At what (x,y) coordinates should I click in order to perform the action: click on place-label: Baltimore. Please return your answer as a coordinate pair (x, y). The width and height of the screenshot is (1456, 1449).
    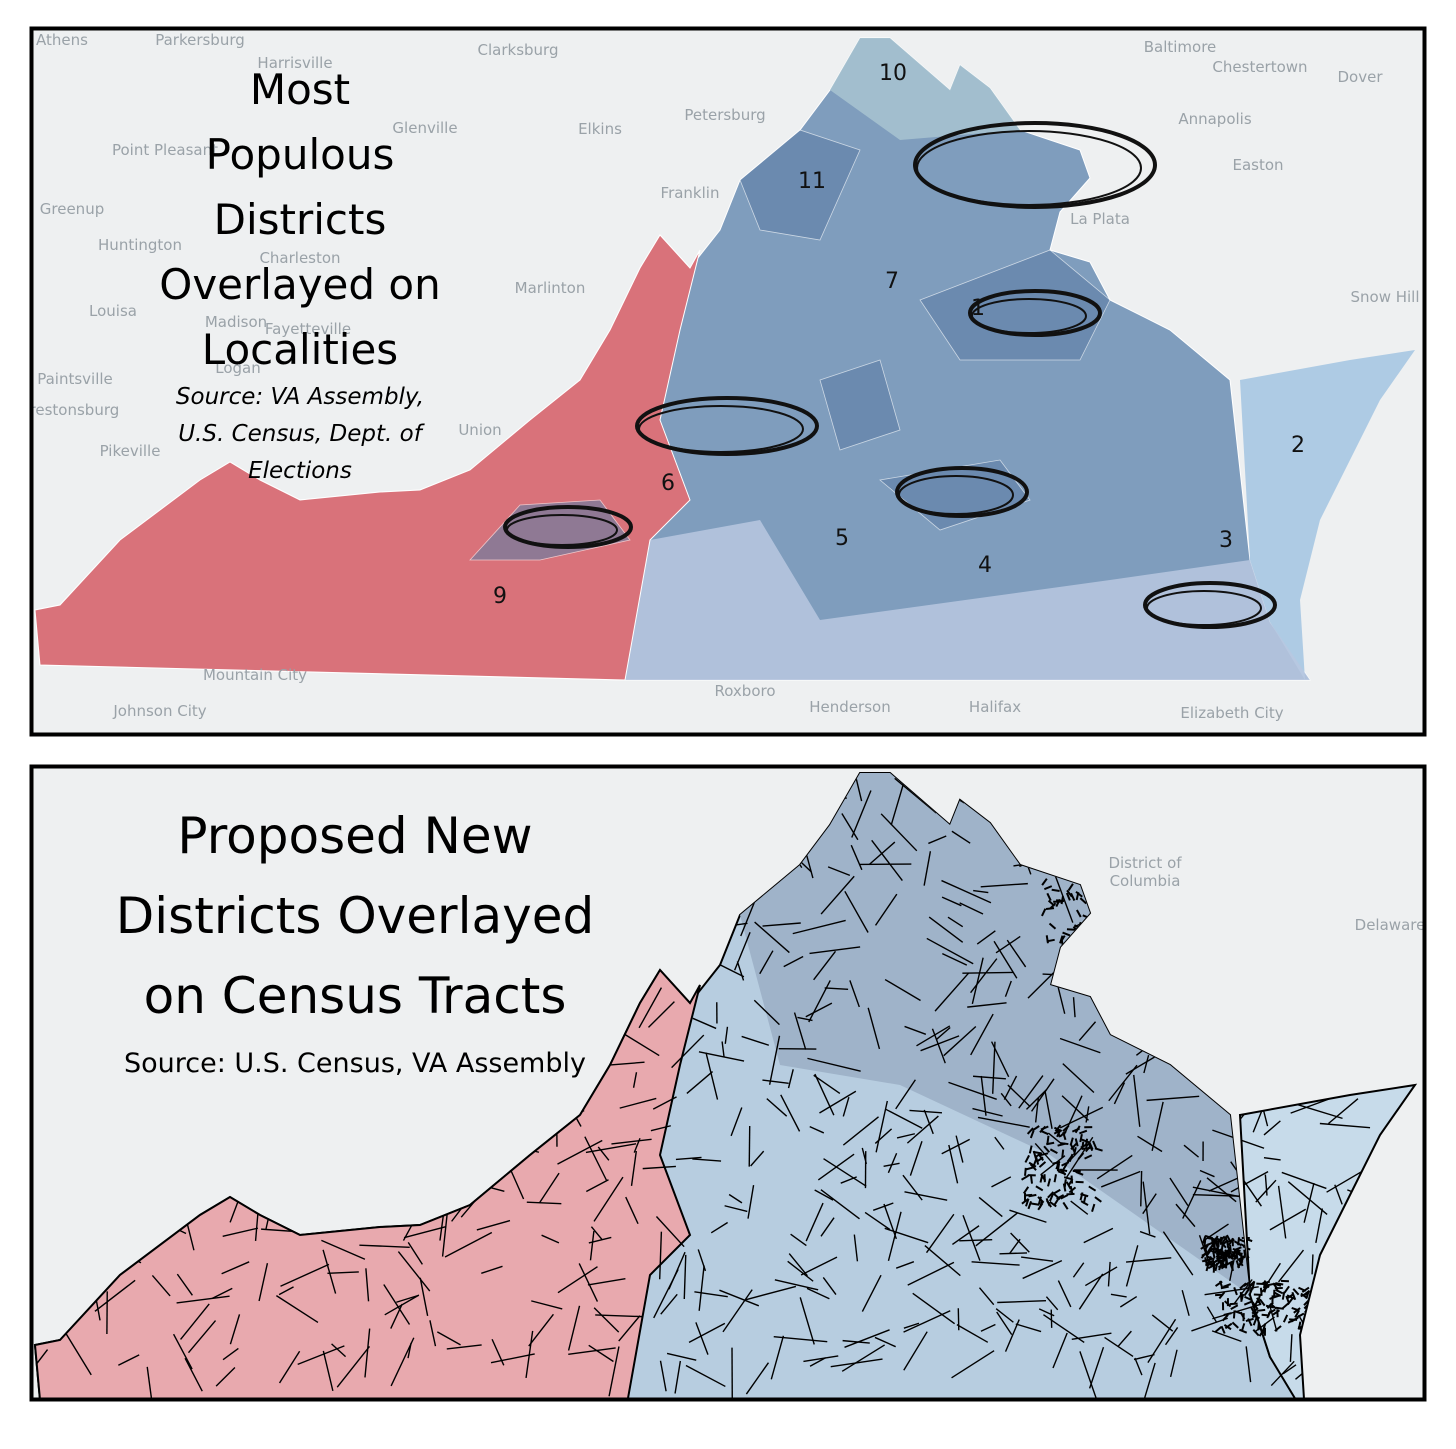
    Looking at the image, I should click on (1180, 47).